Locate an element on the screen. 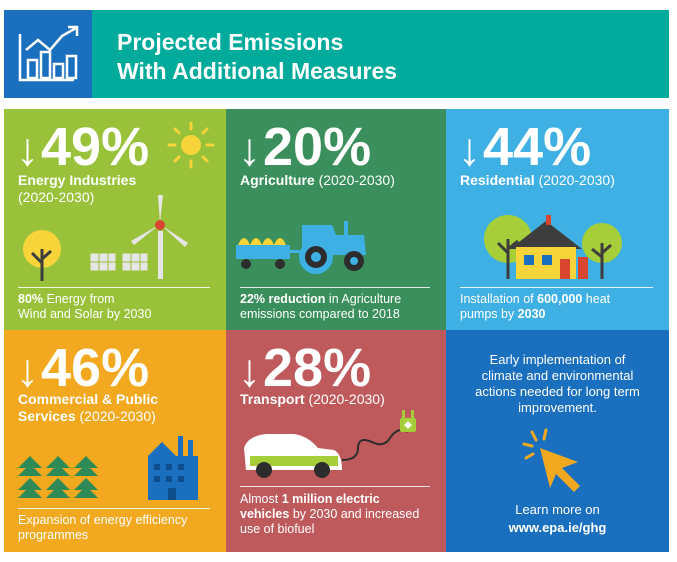  residential-period: (2020-2030) is located at coordinates (574, 180).